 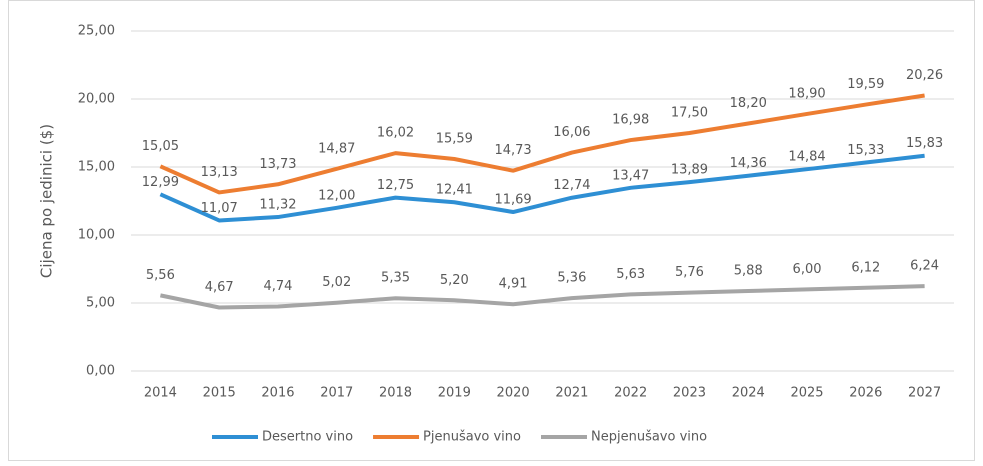 I want to click on data-label: 6,00, so click(x=807, y=269).